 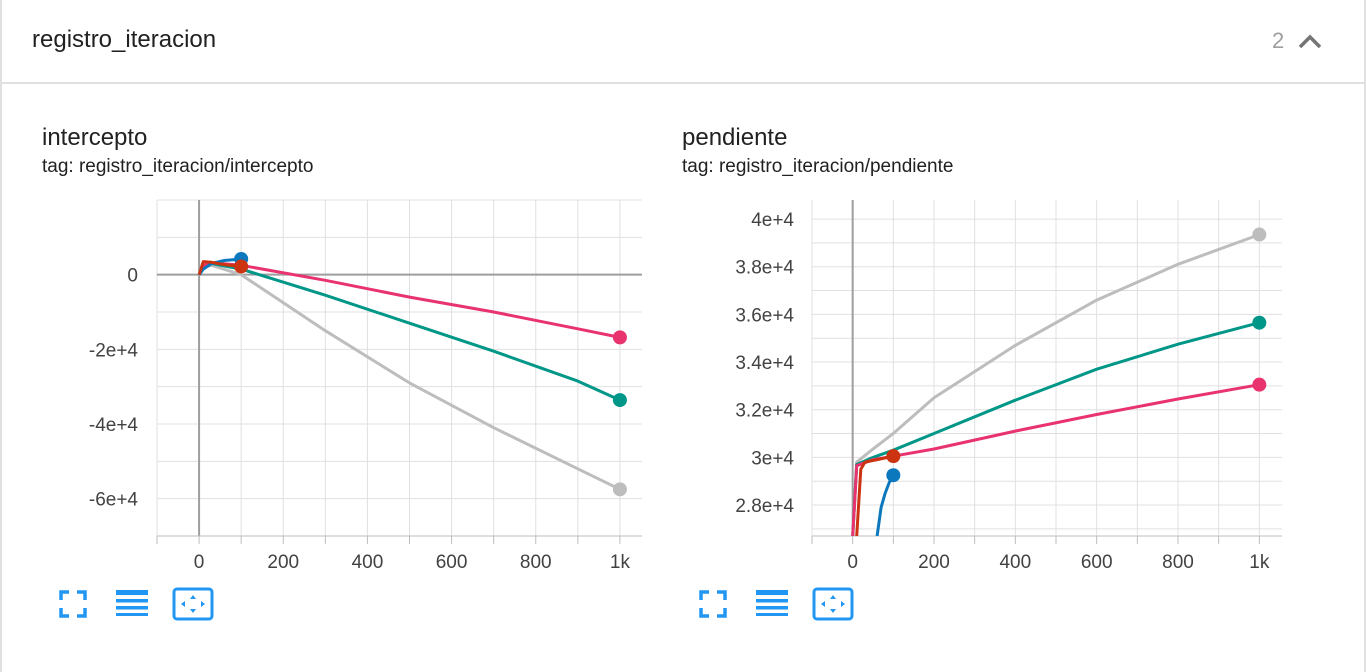 I want to click on y-tick-label: 3.8e+4, so click(x=764, y=268).